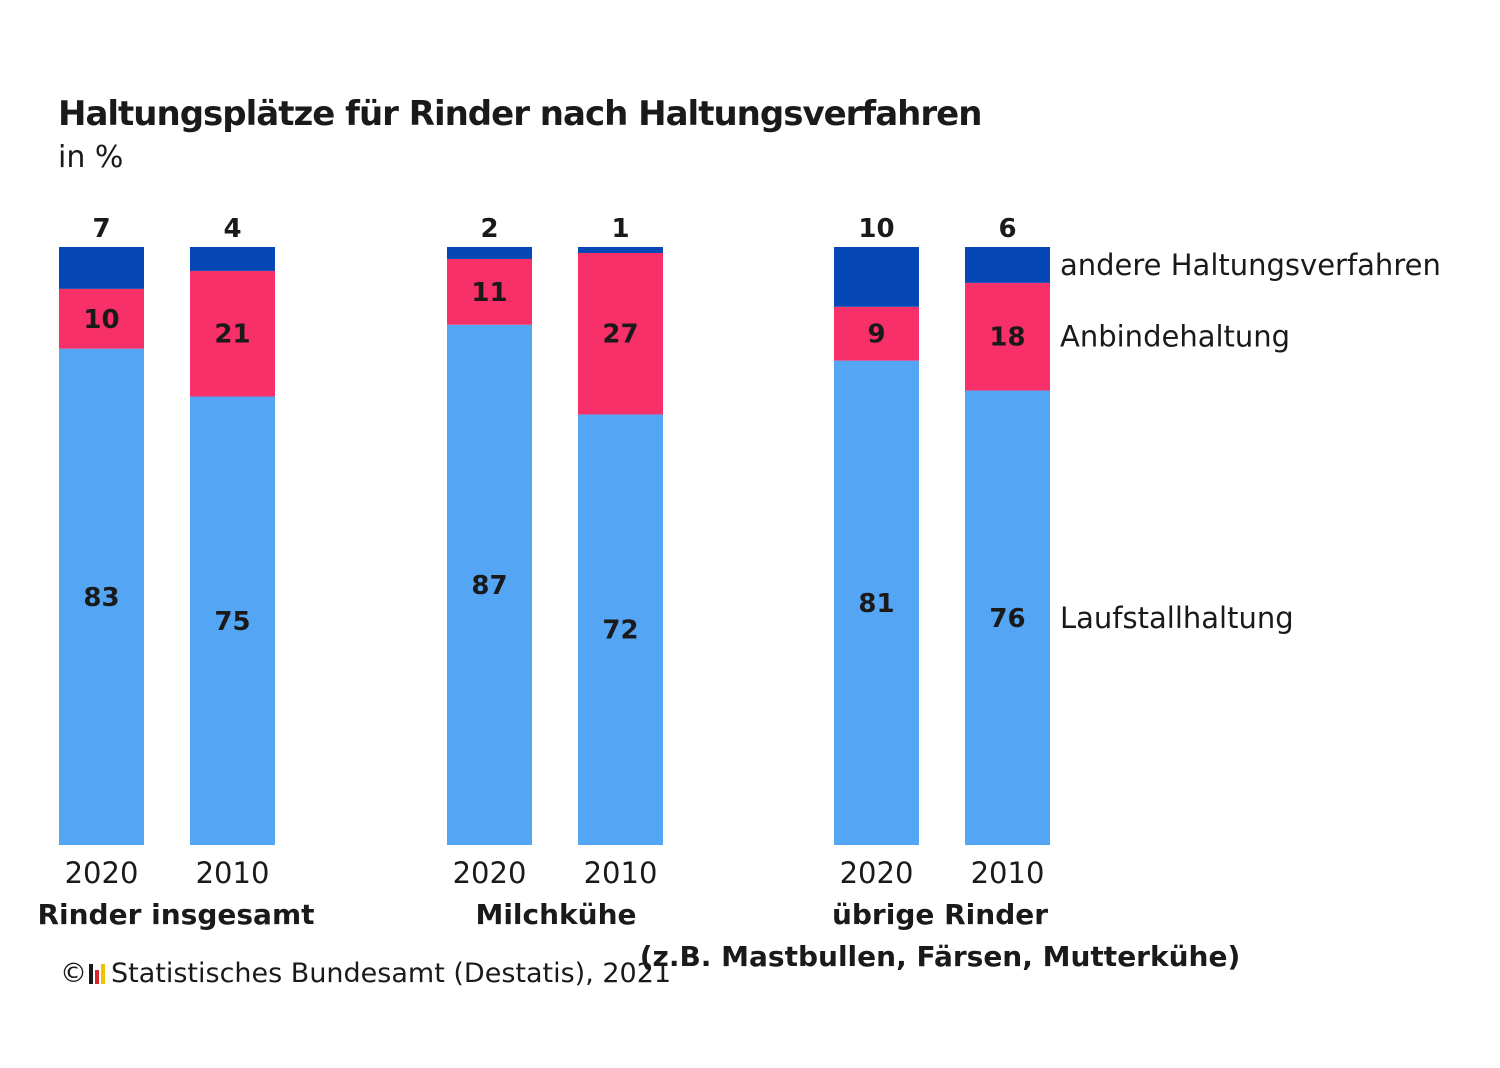 The image size is (1500, 1068). I want to click on destatis-logo-icon, so click(98, 973).